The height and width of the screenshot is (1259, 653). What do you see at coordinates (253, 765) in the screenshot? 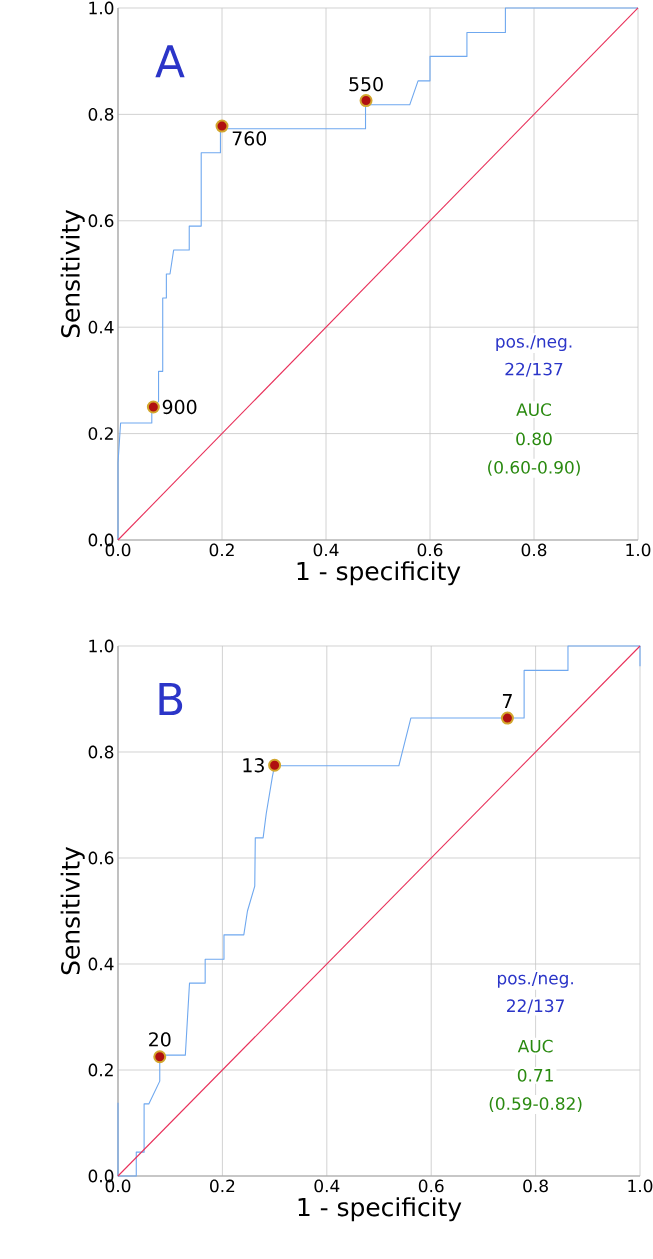
I see `annotation: 13` at bounding box center [253, 765].